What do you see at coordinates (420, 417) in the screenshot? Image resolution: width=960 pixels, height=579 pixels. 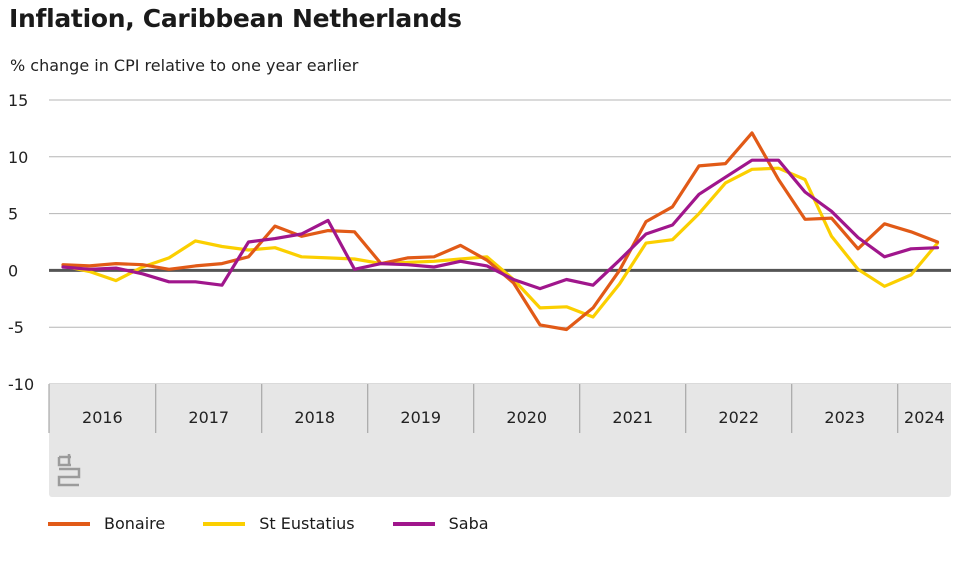 I see `x-year-label: 2019` at bounding box center [420, 417].